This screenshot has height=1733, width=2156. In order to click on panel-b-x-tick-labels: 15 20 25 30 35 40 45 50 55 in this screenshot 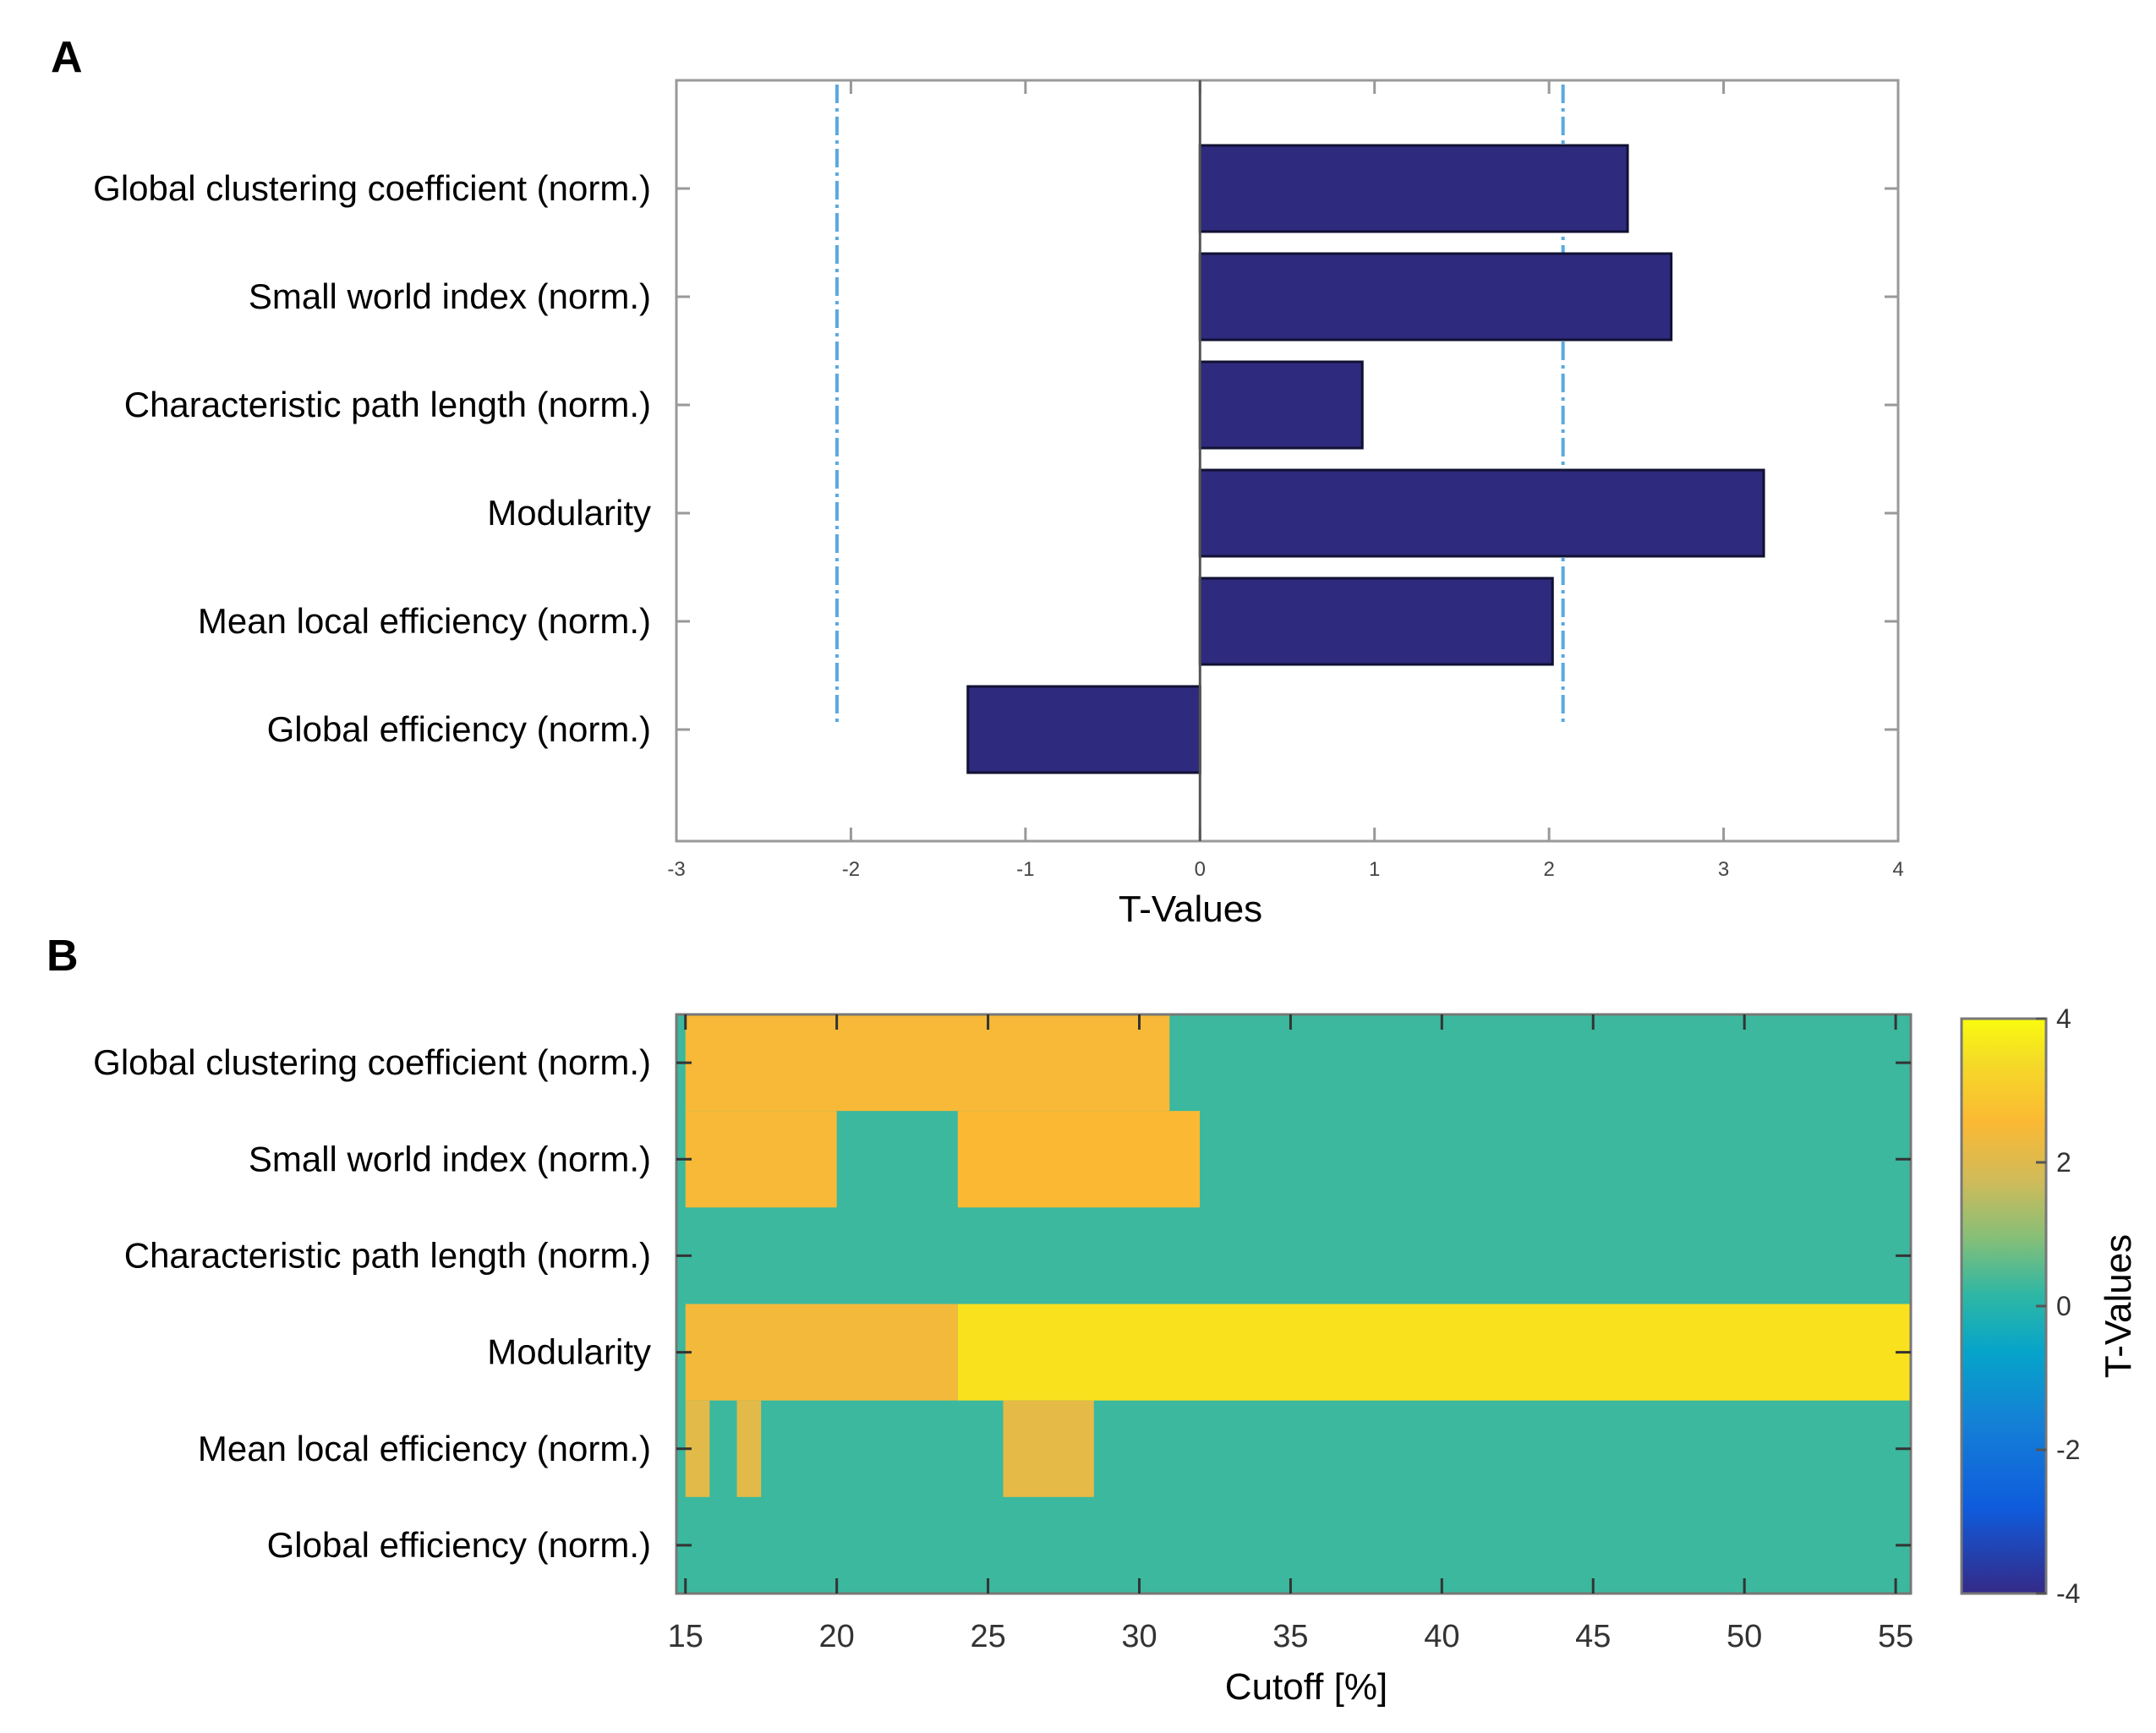, I will do `click(1291, 1636)`.